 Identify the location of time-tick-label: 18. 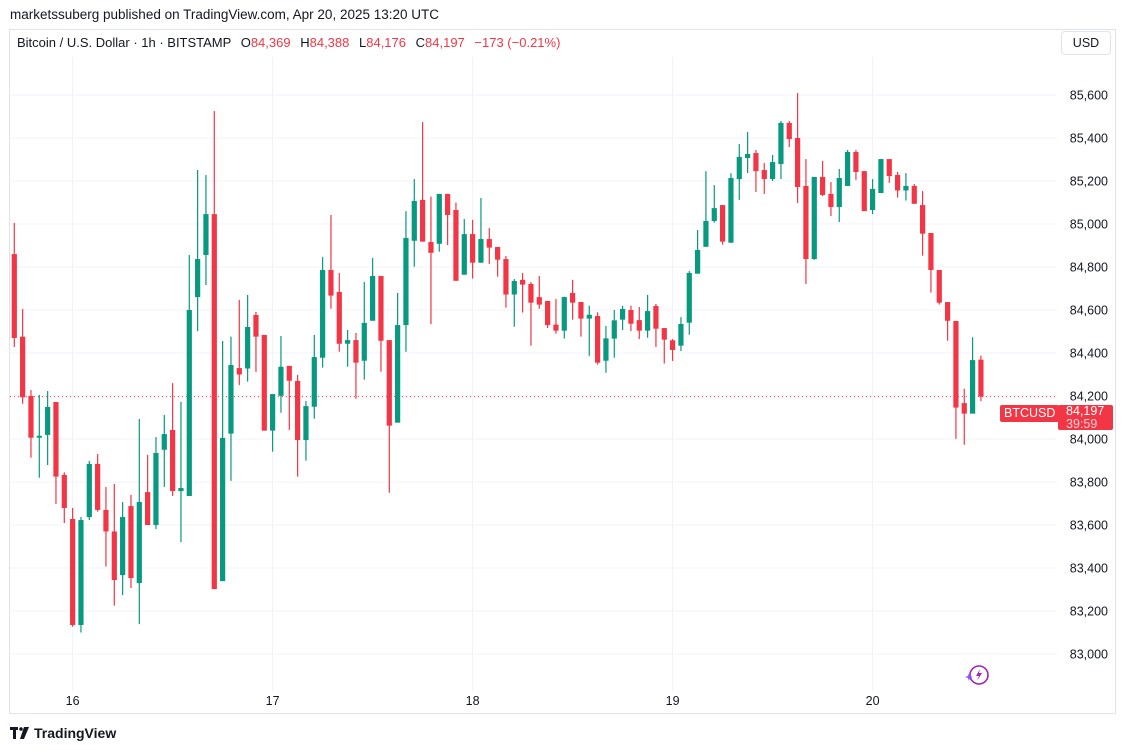
(473, 701).